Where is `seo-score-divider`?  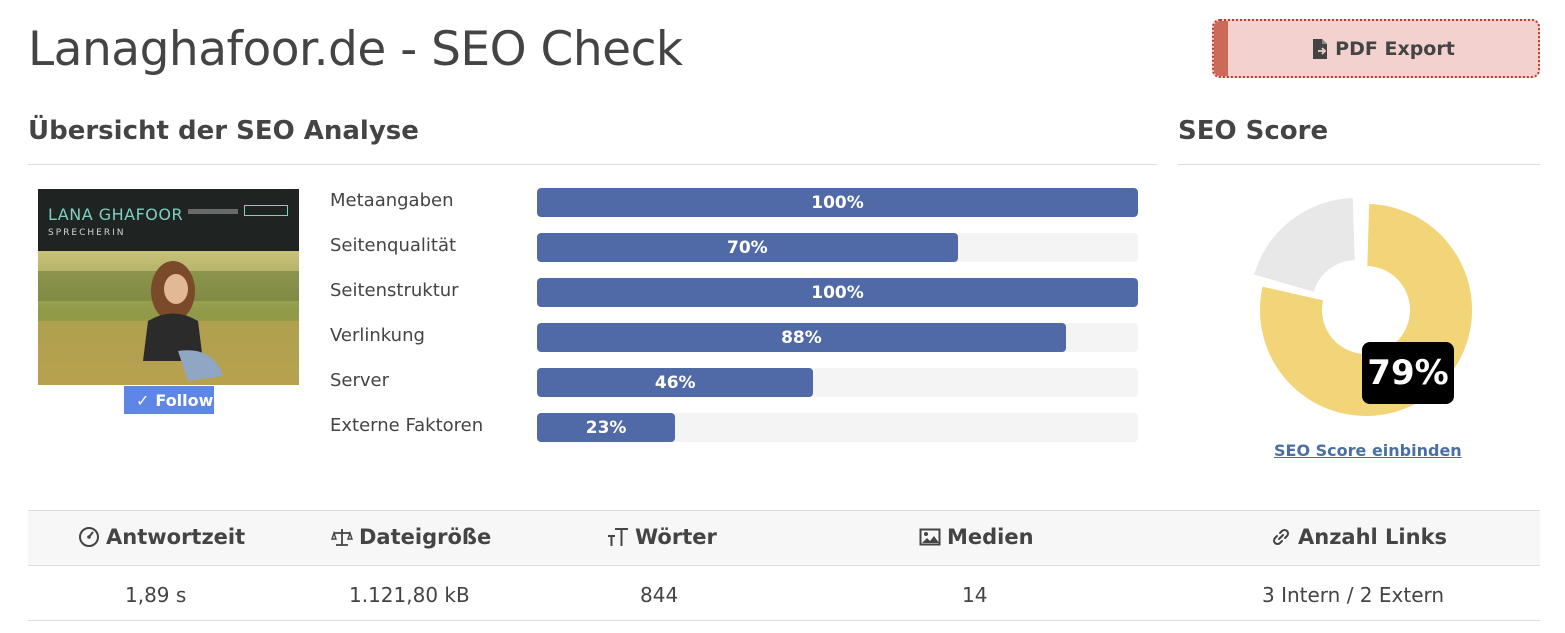
seo-score-divider is located at coordinates (1359, 164).